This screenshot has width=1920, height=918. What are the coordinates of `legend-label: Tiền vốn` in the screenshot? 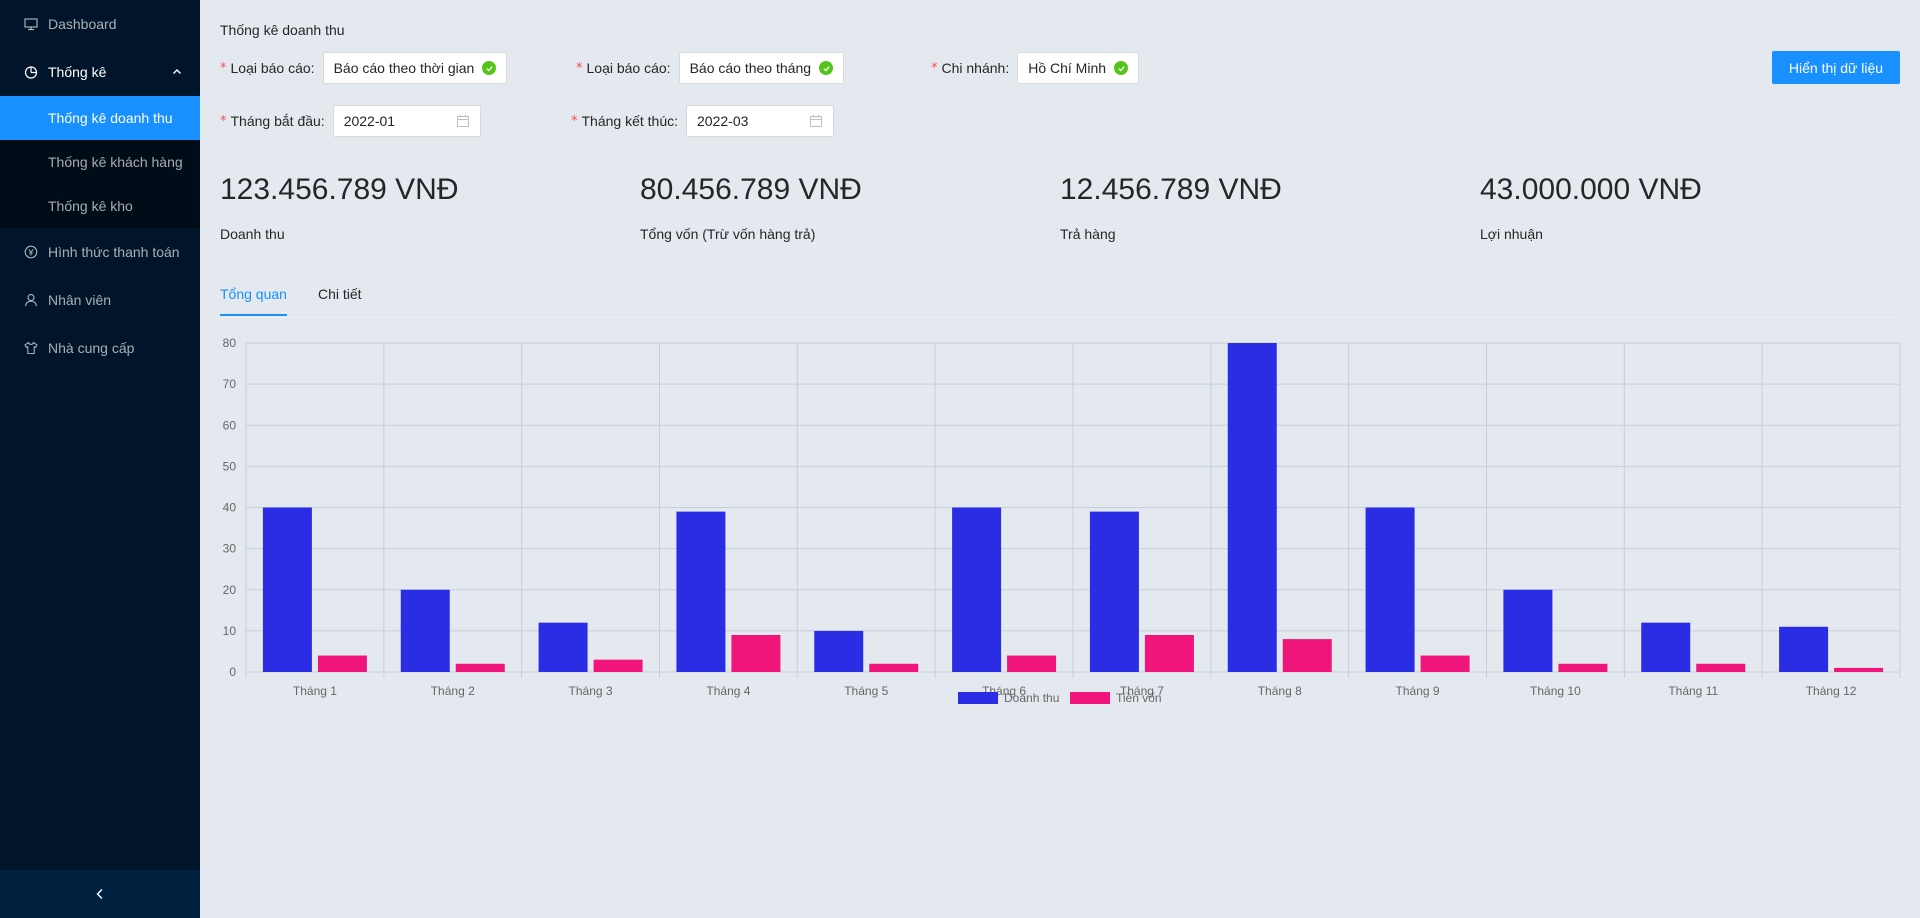 It's located at (1139, 698).